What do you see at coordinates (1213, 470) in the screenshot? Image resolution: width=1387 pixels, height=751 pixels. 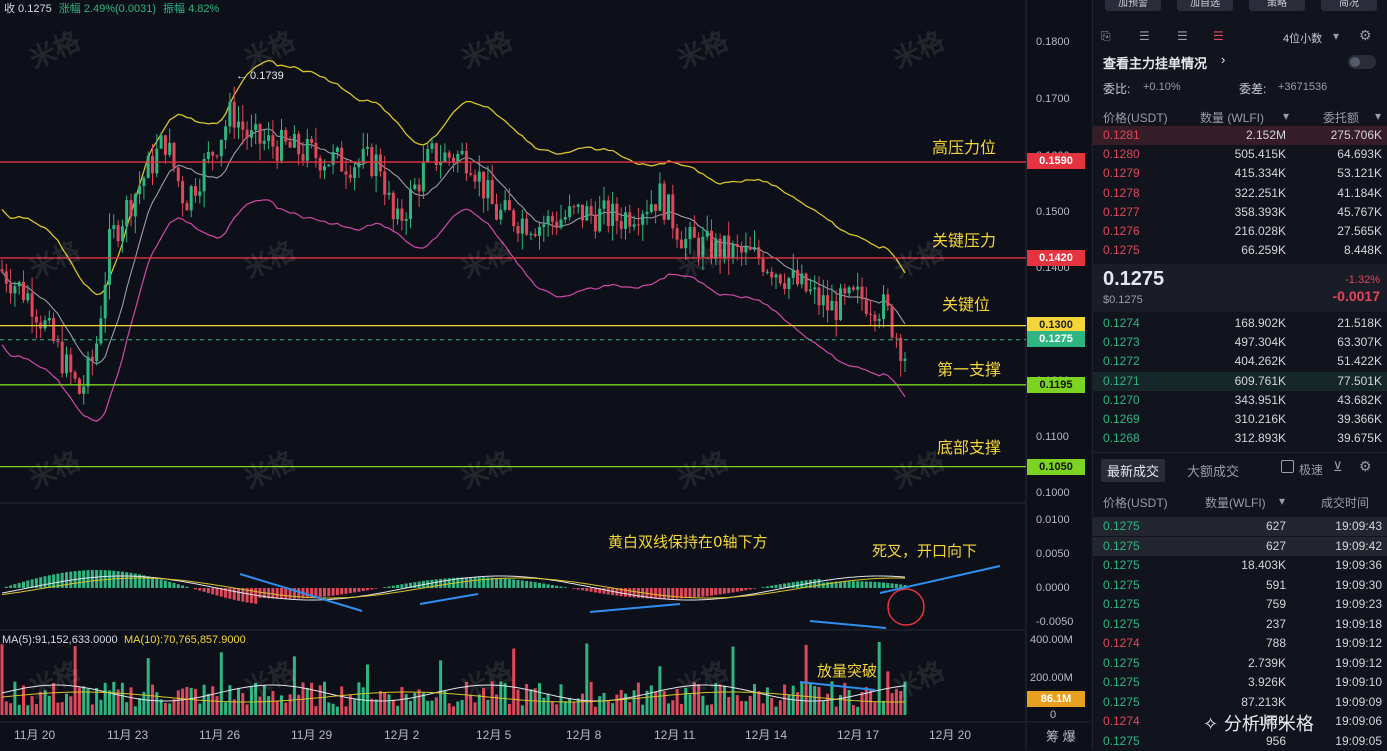 I see `tab-large-trades: 大额成交` at bounding box center [1213, 470].